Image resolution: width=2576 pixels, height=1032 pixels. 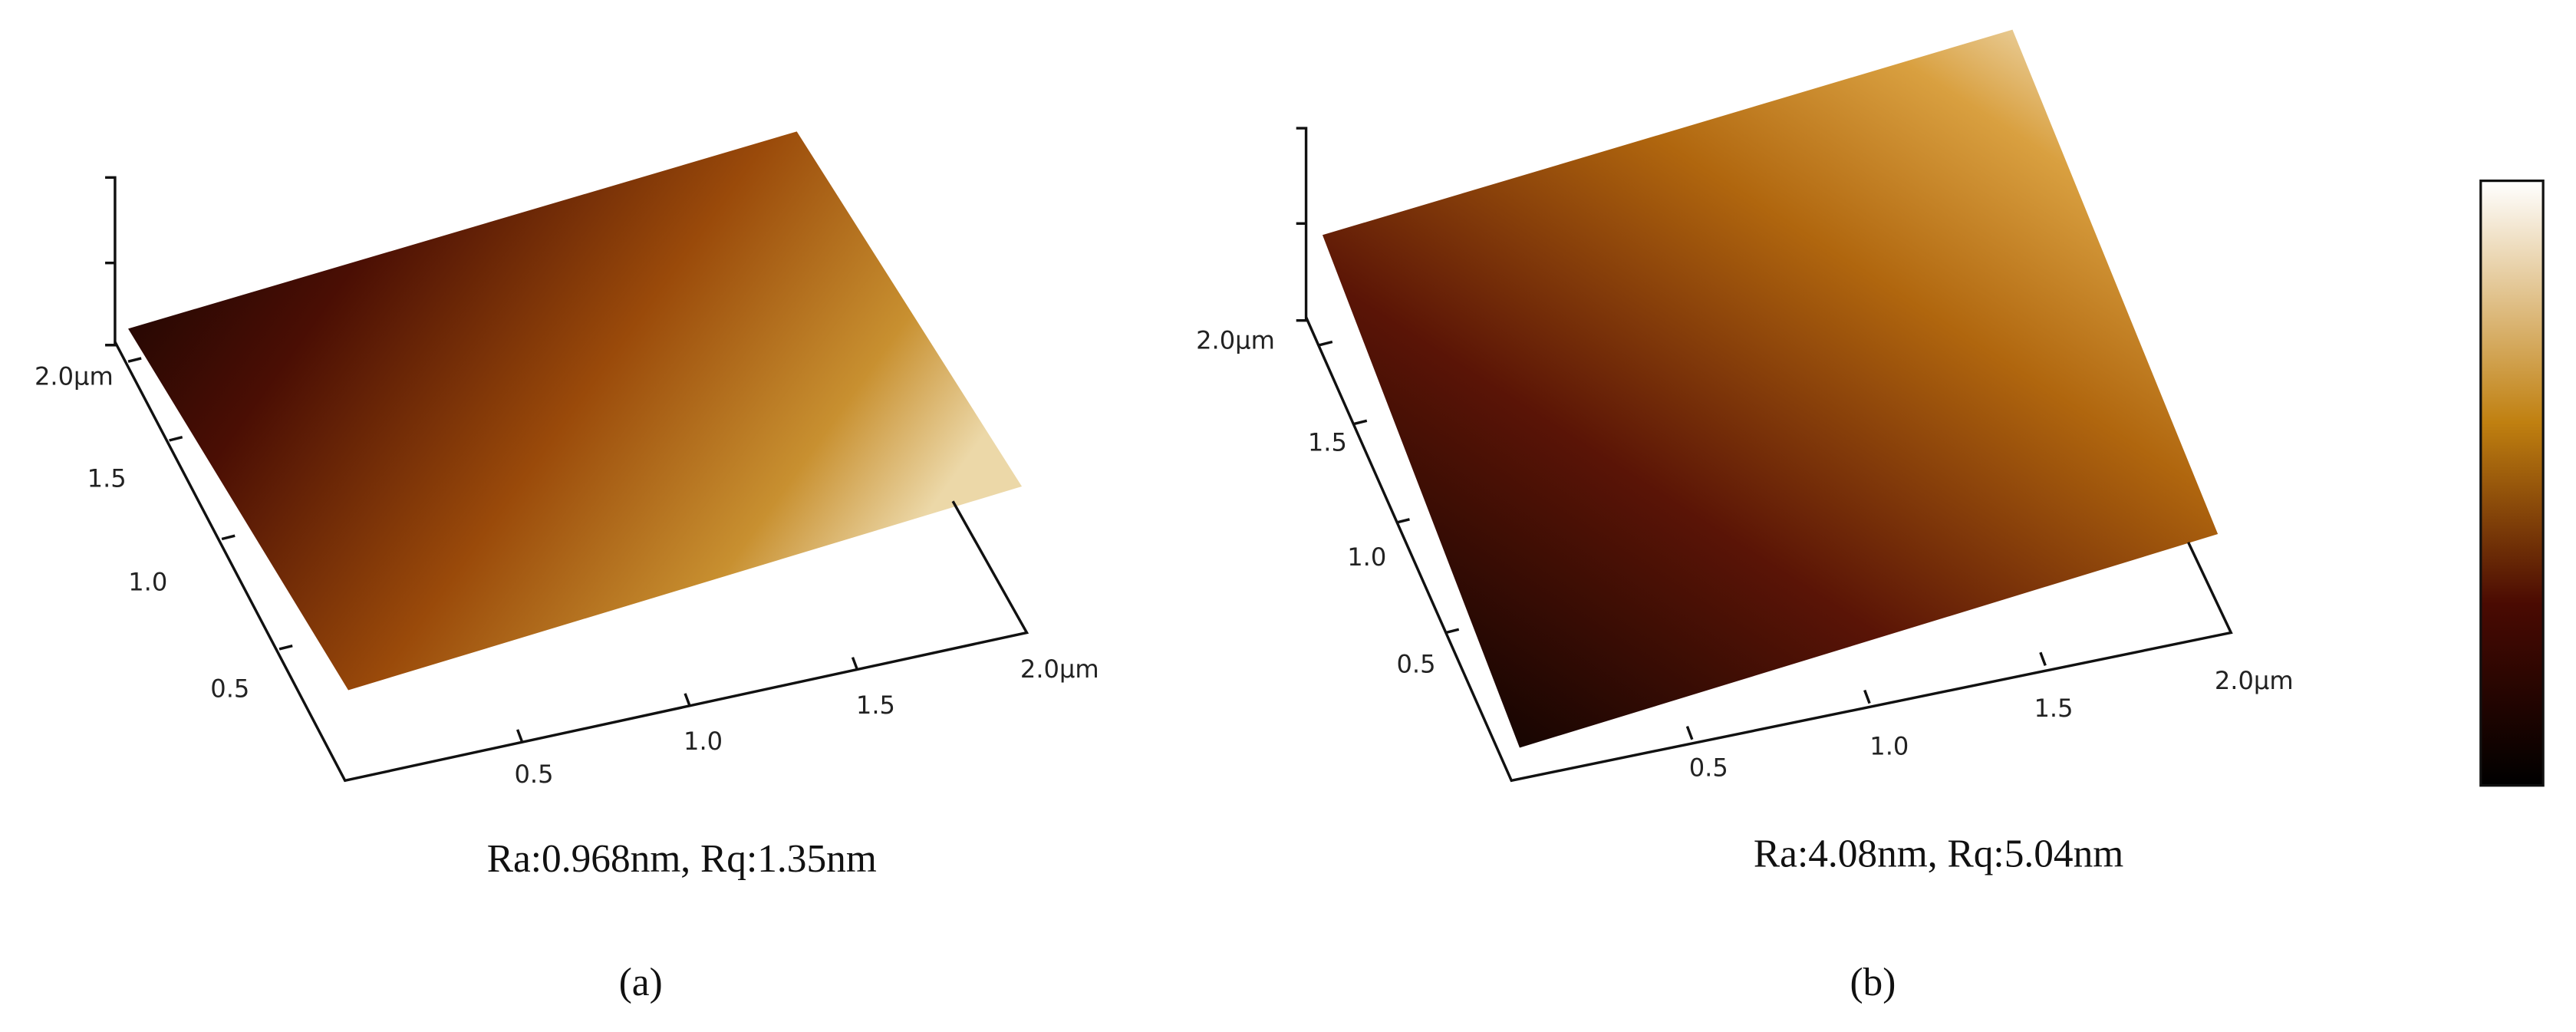 I want to click on roughness-caption: Ra:0.968nm, Rq:1.35nm, so click(x=682, y=859).